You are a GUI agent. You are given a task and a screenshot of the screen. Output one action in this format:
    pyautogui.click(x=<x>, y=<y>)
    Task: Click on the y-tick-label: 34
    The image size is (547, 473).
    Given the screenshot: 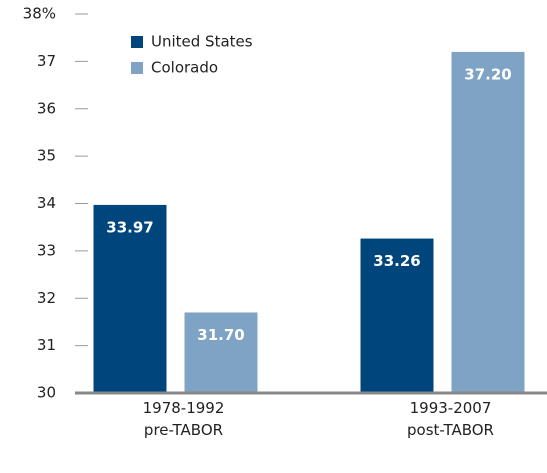 What is the action you would take?
    pyautogui.click(x=46, y=203)
    